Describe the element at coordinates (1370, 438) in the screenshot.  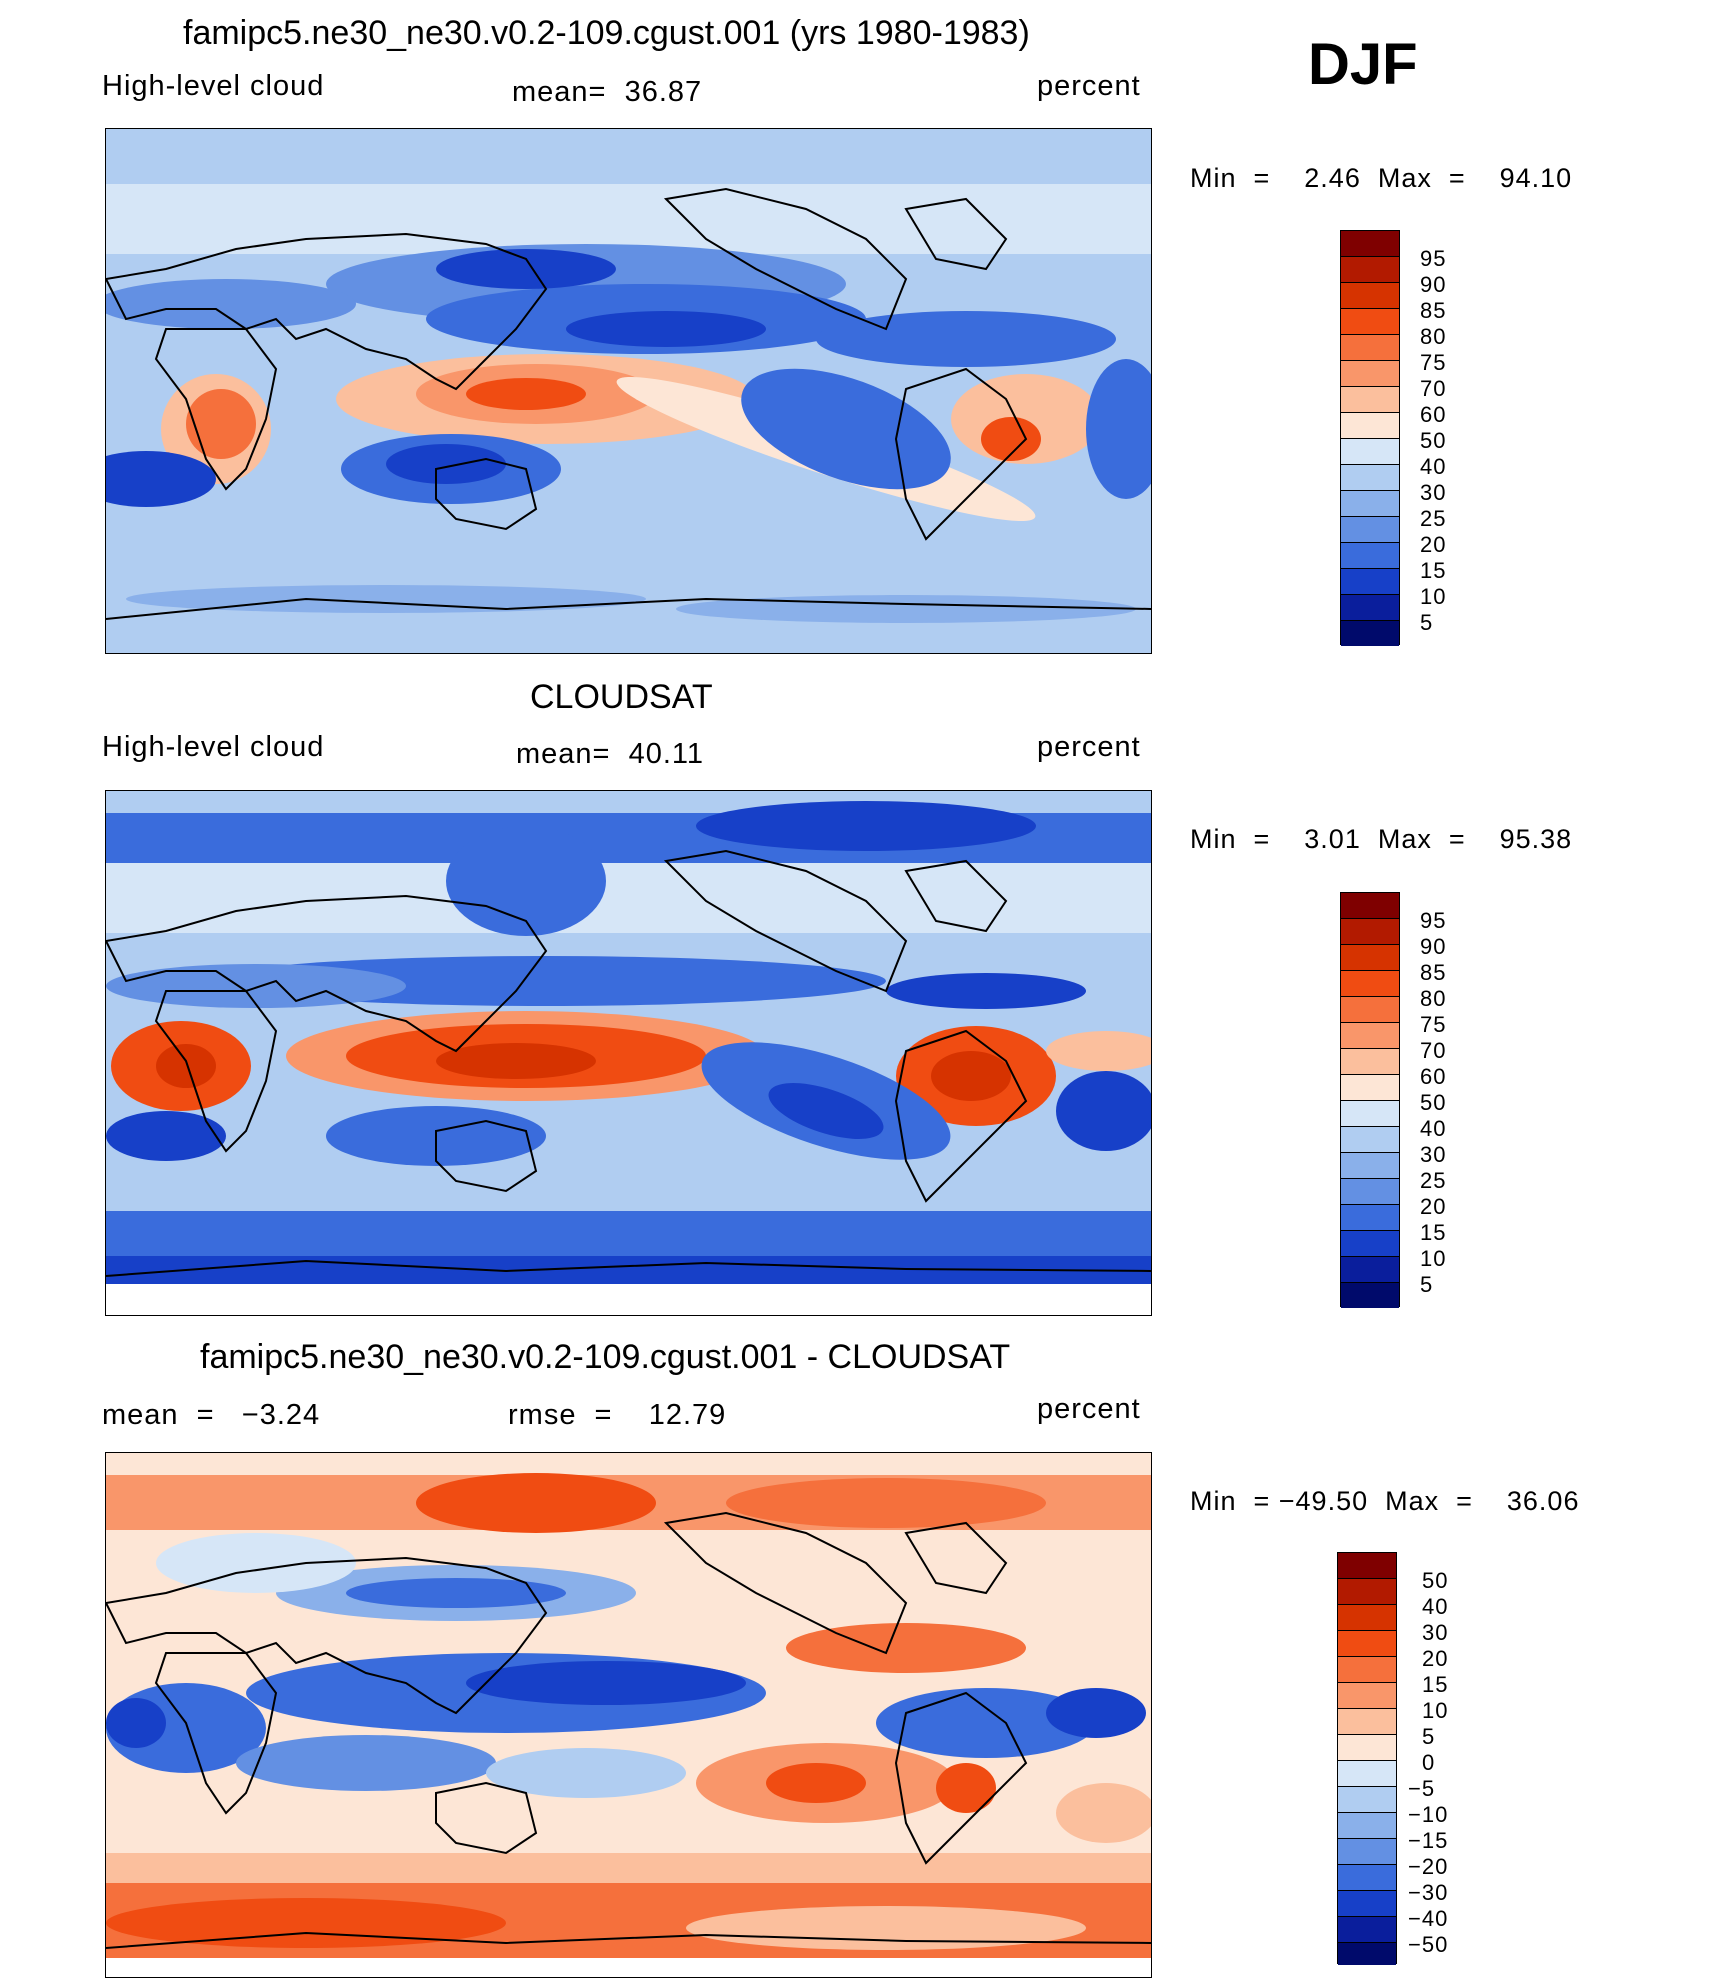
I see `colorbar-model` at that location.